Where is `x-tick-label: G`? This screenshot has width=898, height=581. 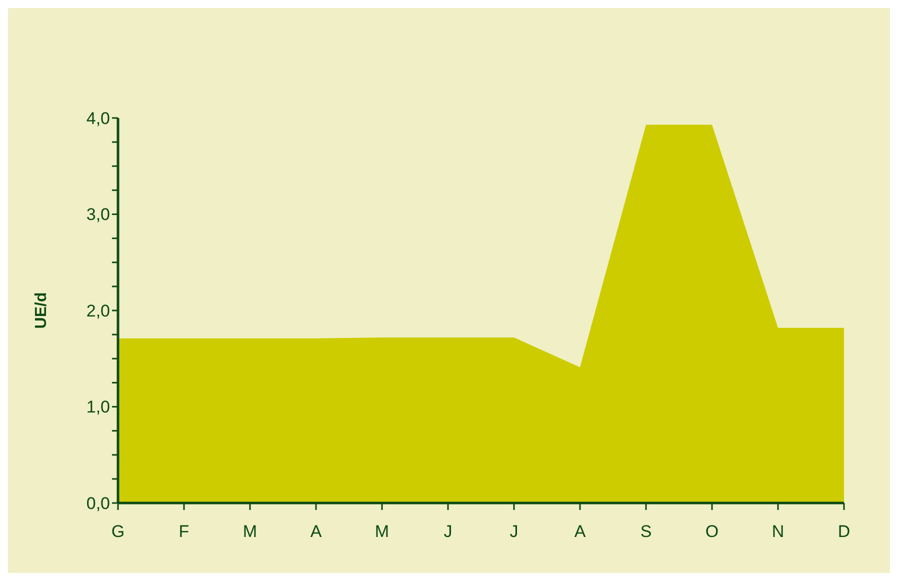
x-tick-label: G is located at coordinates (118, 531).